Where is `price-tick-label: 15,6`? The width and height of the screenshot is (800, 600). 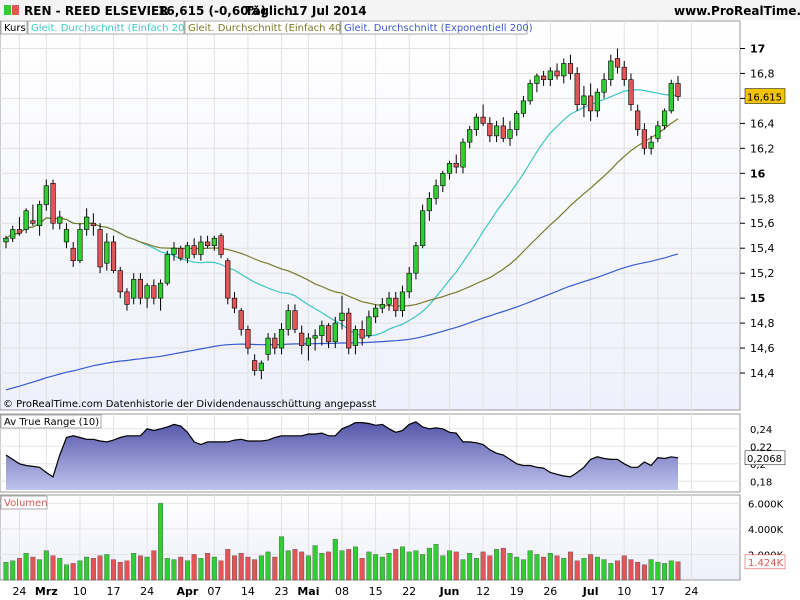
price-tick-label: 15,6 is located at coordinates (762, 223).